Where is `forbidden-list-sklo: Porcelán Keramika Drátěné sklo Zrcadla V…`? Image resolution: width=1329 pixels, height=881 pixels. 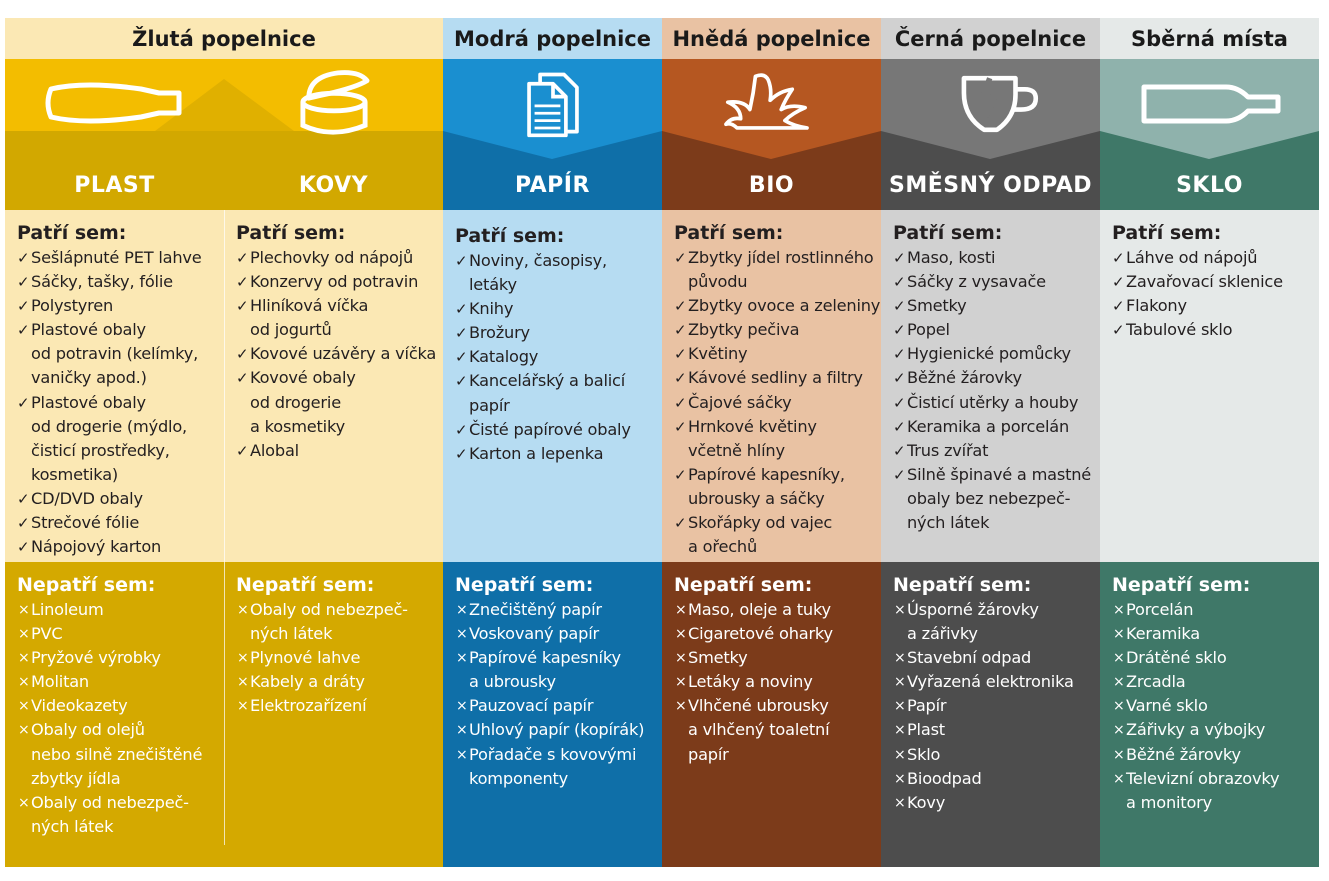
forbidden-list-sklo: Porcelán Keramika Drátěné sklo Zrcadla V… is located at coordinates (1215, 706).